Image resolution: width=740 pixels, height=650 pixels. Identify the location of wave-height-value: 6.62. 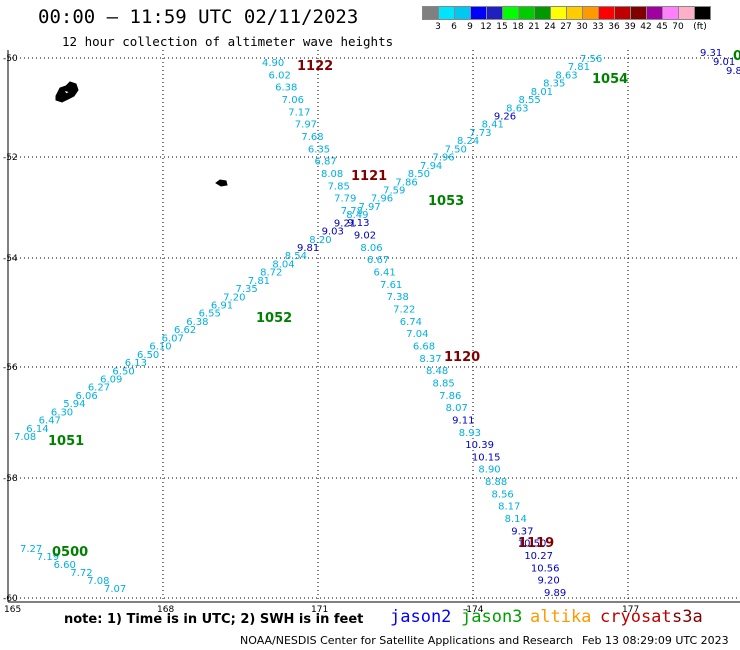
(185, 330).